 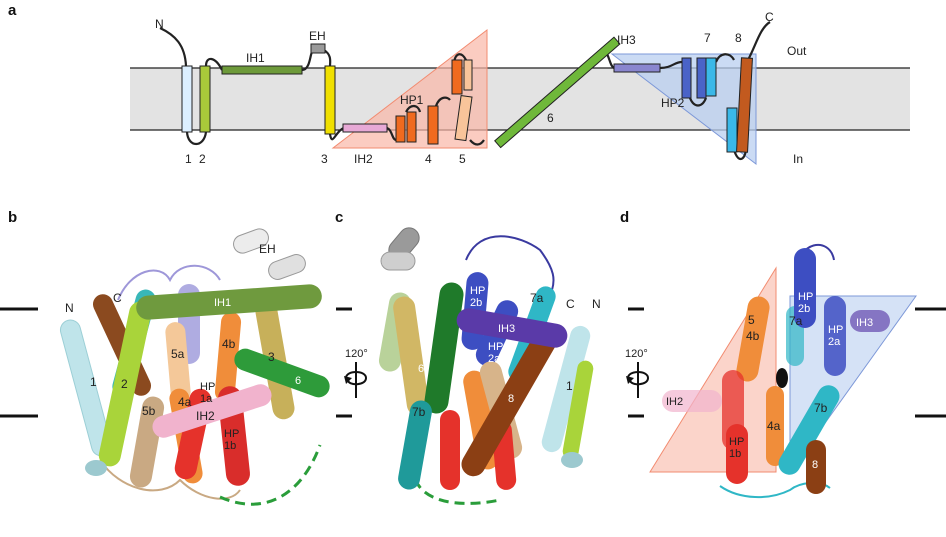 I want to click on panel-d-hp2a-label: HP 2a, so click(x=835, y=336).